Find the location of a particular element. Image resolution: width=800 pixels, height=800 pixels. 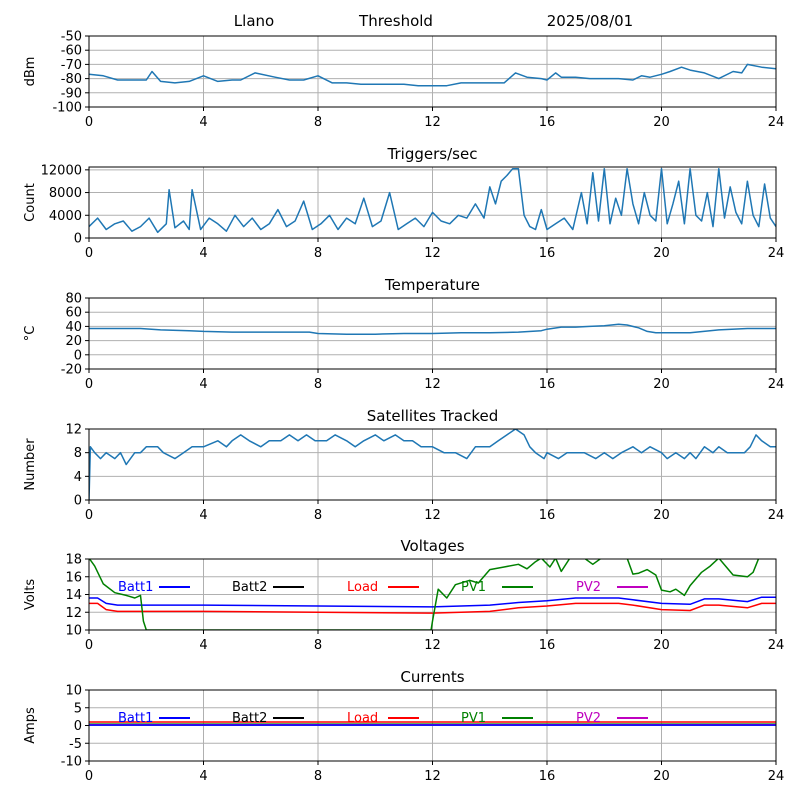

y-tick-label: -80 is located at coordinates (71, 79).